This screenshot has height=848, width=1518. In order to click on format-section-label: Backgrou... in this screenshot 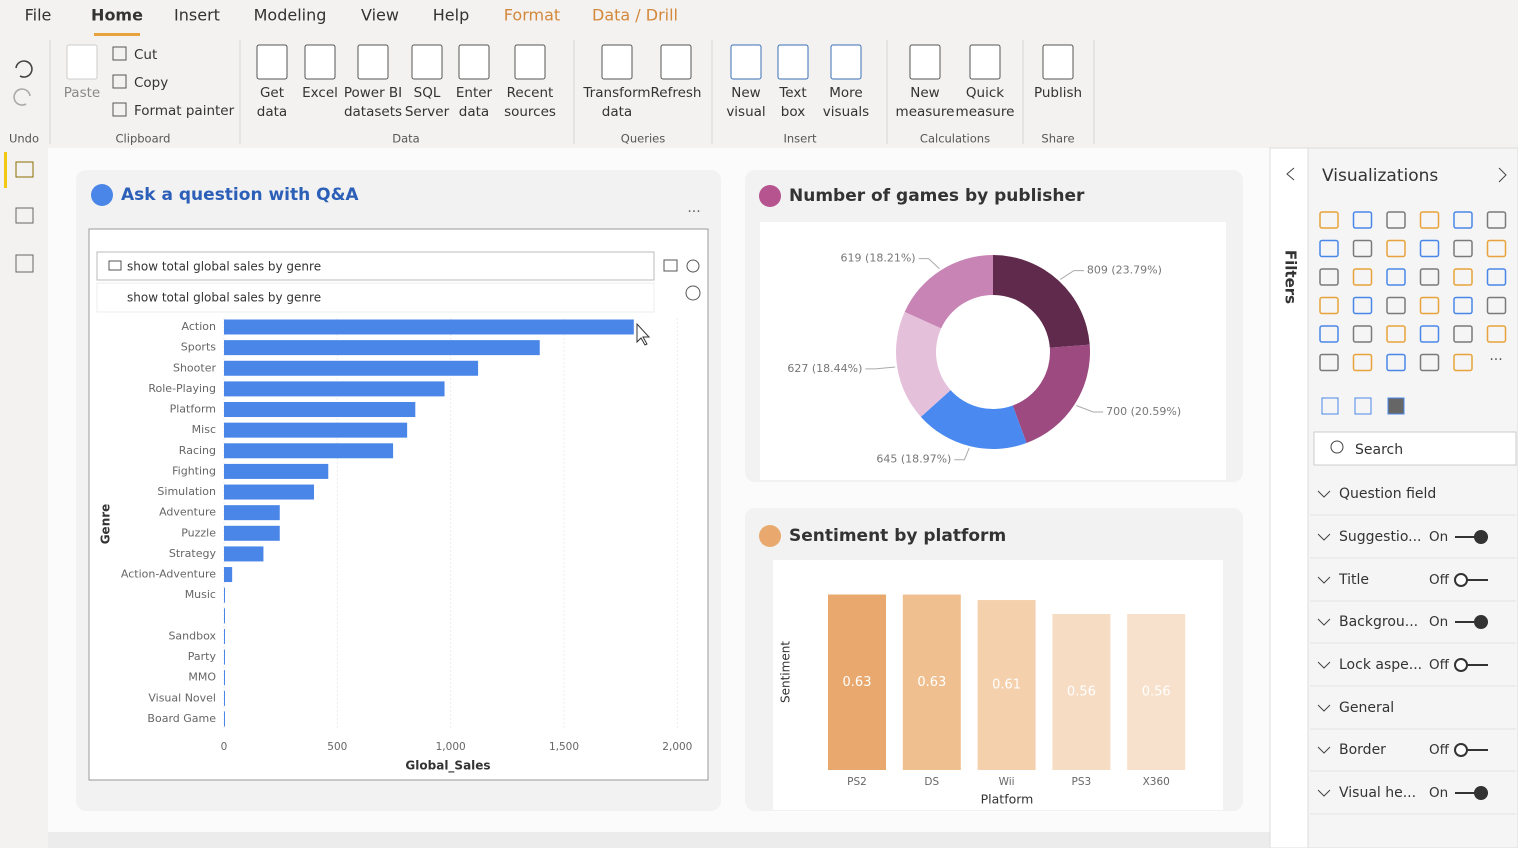, I will do `click(1378, 622)`.